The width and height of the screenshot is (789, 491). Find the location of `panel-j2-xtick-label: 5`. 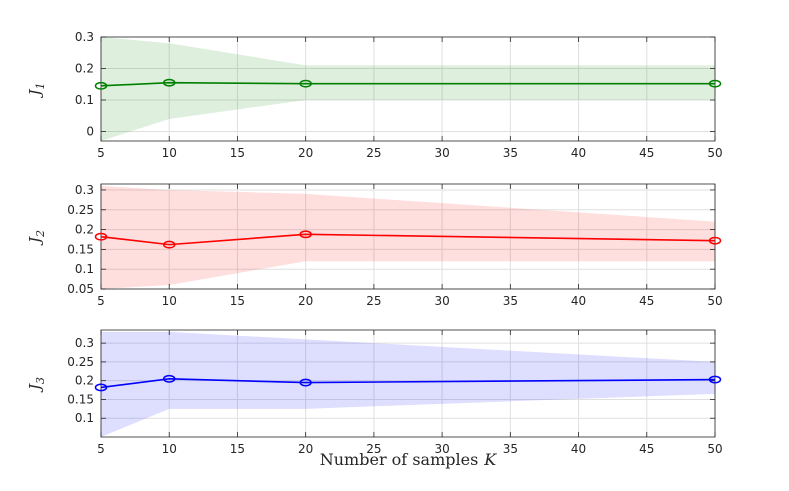

panel-j2-xtick-label: 5 is located at coordinates (101, 301).